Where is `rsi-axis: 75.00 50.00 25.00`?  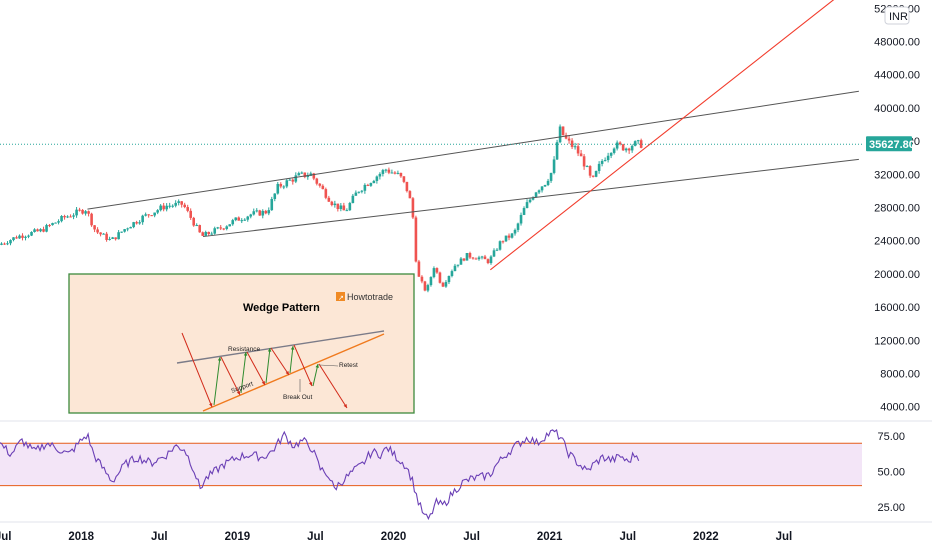
rsi-axis: 75.00 50.00 25.00 is located at coordinates (891, 472).